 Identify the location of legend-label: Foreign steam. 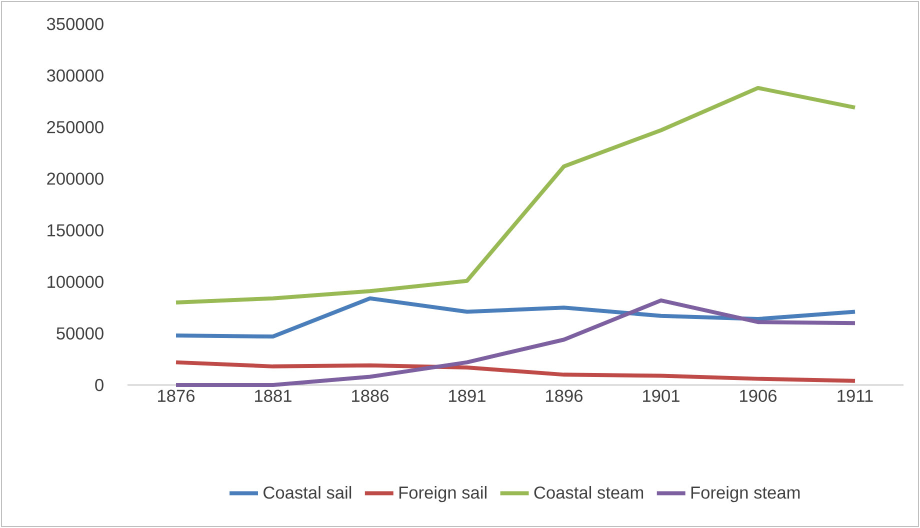
(745, 494).